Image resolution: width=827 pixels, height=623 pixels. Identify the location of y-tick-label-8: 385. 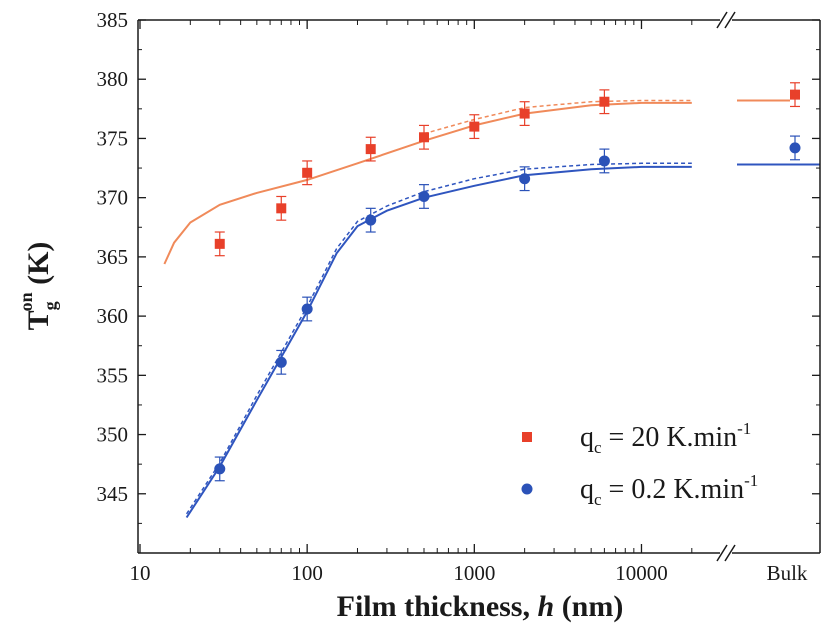
(113, 20).